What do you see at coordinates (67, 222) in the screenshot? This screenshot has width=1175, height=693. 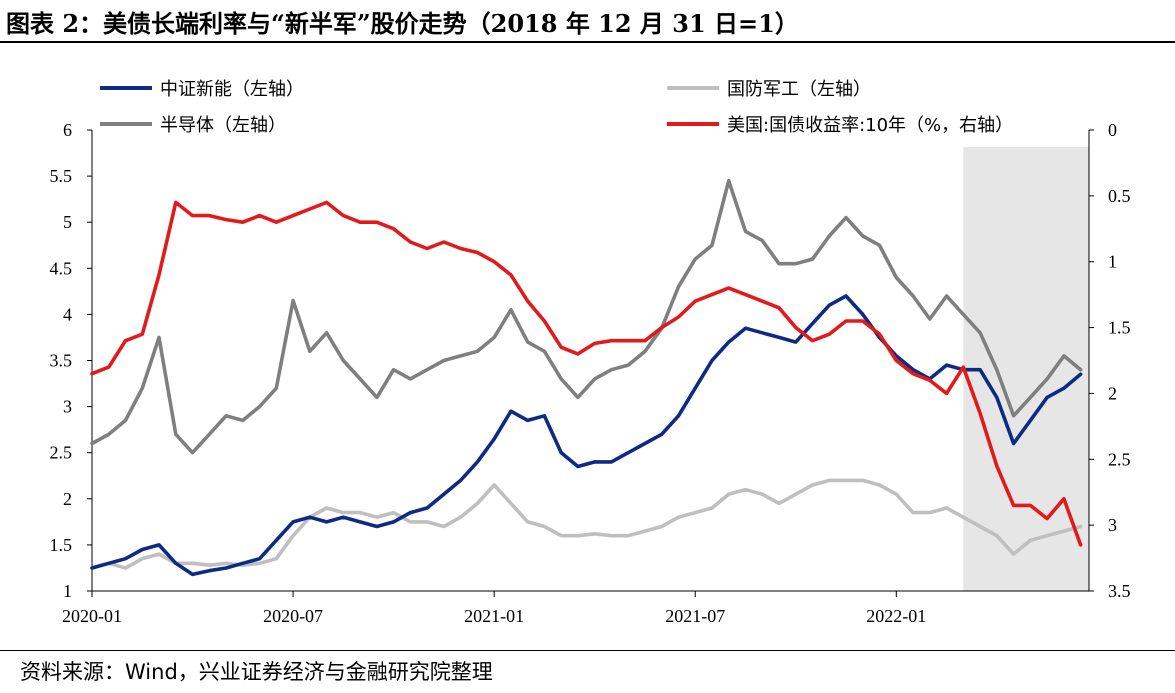 I see `left-tick-label: 5` at bounding box center [67, 222].